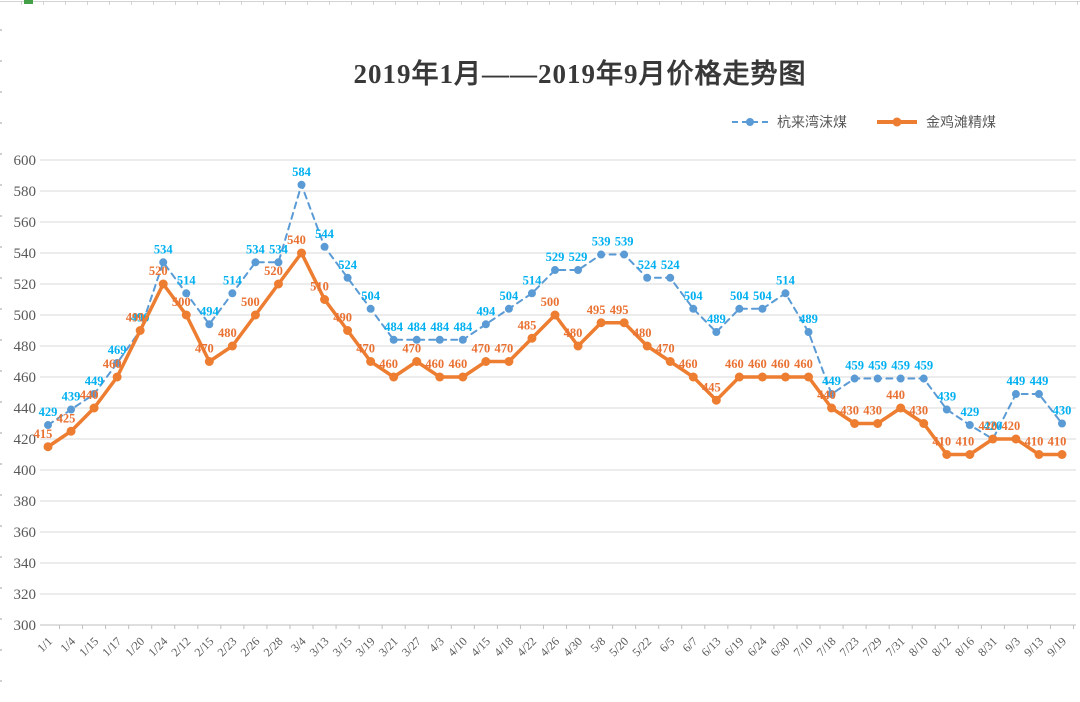 The width and height of the screenshot is (1080, 702). I want to click on x-axis-category-label: 1/17, so click(111, 646).